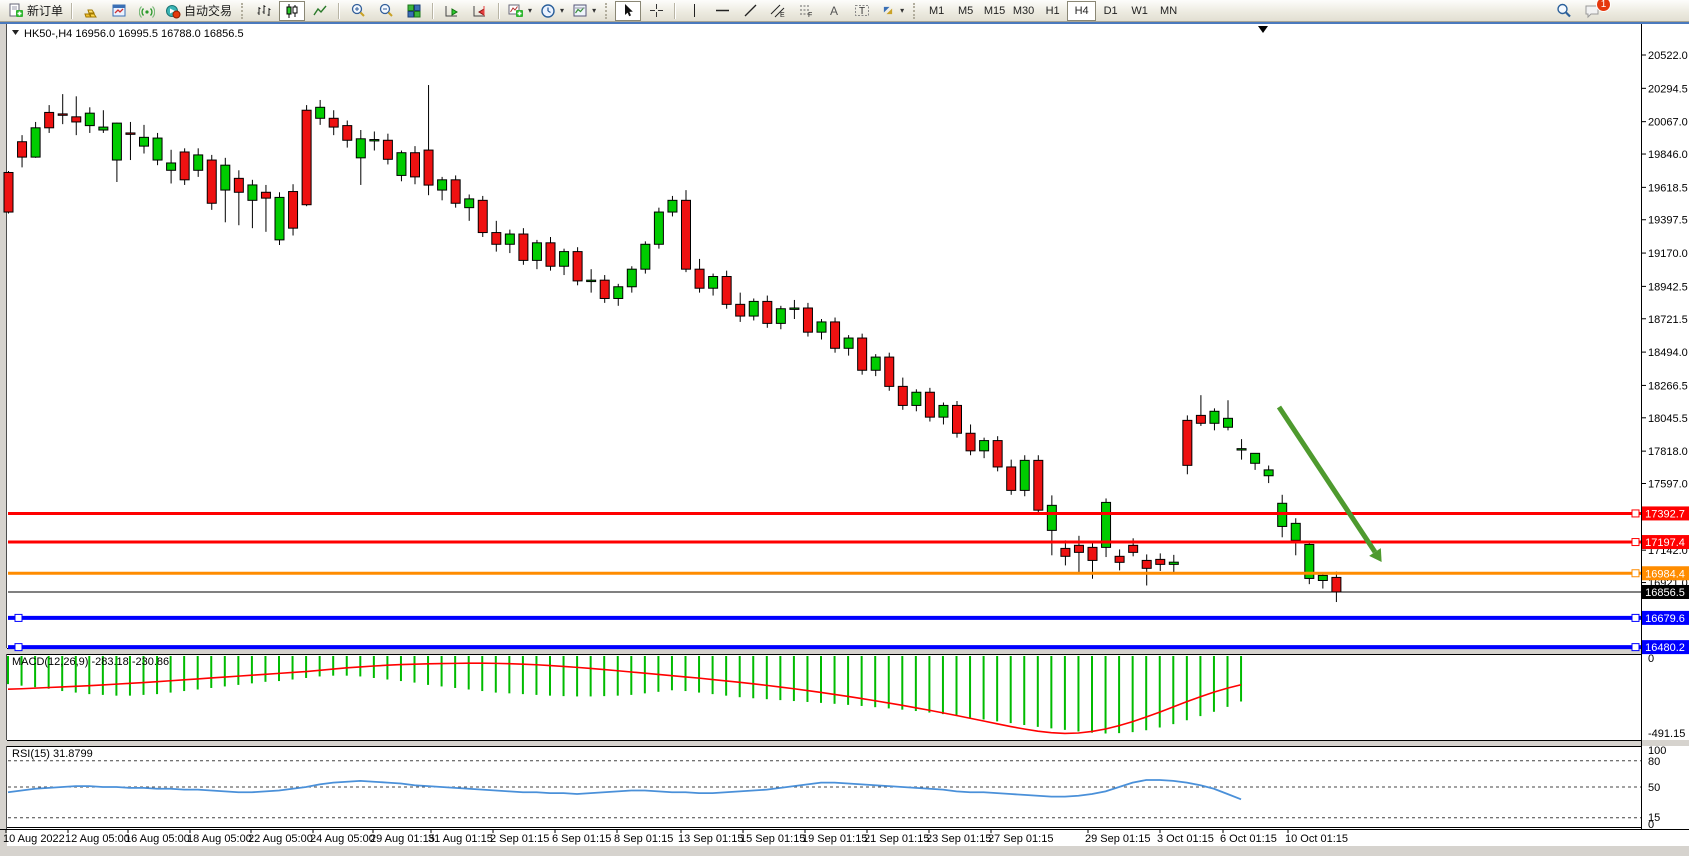 The height and width of the screenshot is (856, 1689). What do you see at coordinates (834, 11) in the screenshot?
I see `text-tool: A` at bounding box center [834, 11].